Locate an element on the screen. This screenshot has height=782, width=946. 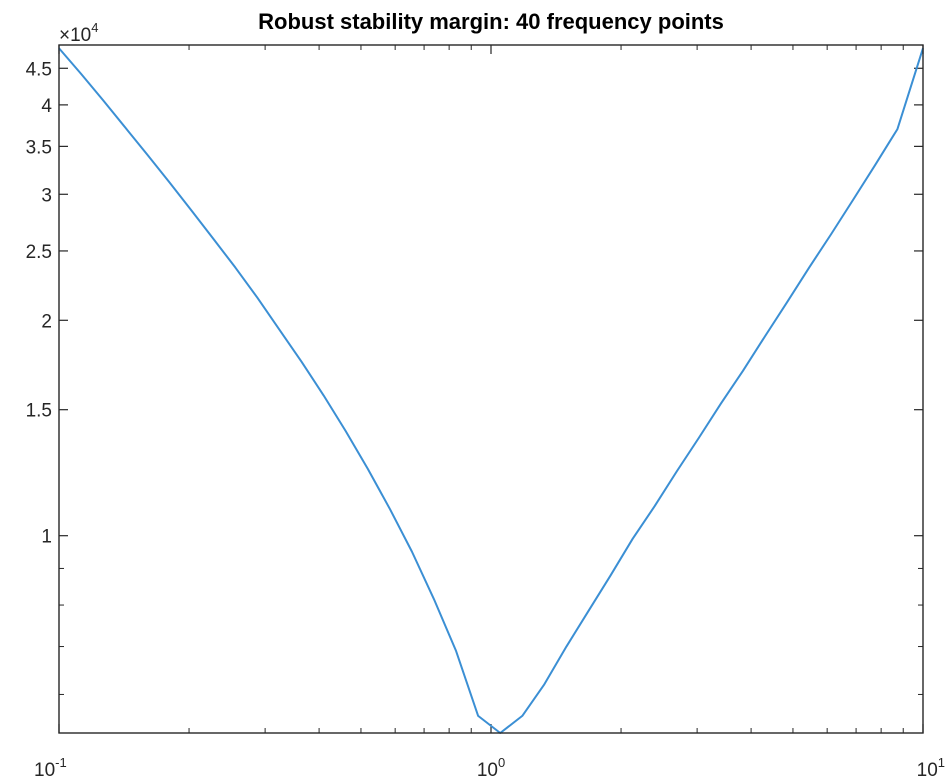
y-tick-label: 4.5 is located at coordinates (39, 69).